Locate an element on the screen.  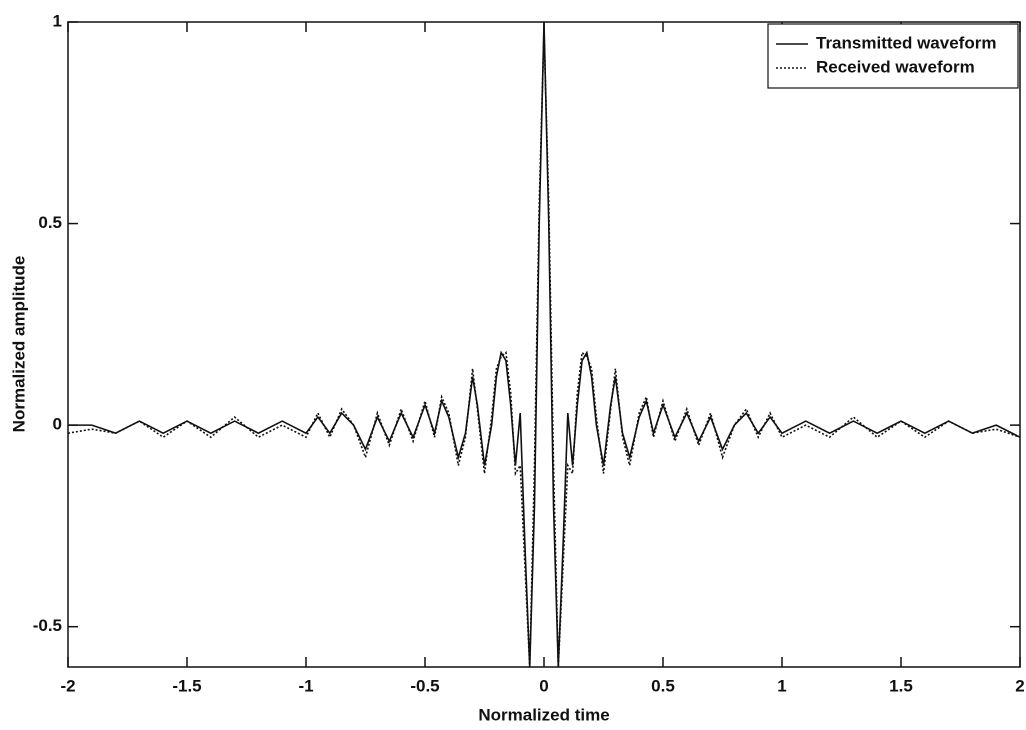
x-tick-label: 1 is located at coordinates (781, 685).